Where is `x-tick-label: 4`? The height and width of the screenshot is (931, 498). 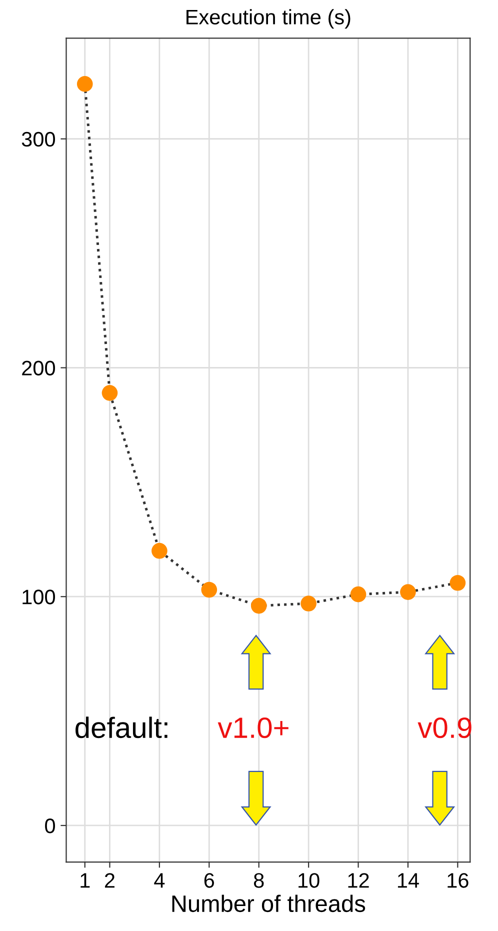
x-tick-label: 4 is located at coordinates (159, 880).